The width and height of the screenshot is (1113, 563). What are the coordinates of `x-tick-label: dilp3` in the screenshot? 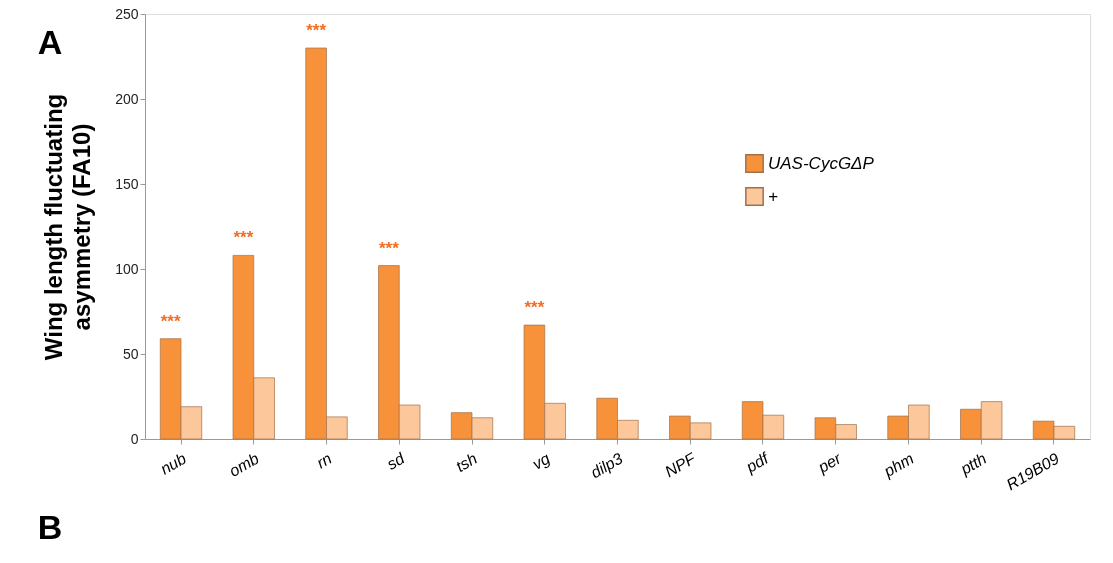 It's located at (606, 465).